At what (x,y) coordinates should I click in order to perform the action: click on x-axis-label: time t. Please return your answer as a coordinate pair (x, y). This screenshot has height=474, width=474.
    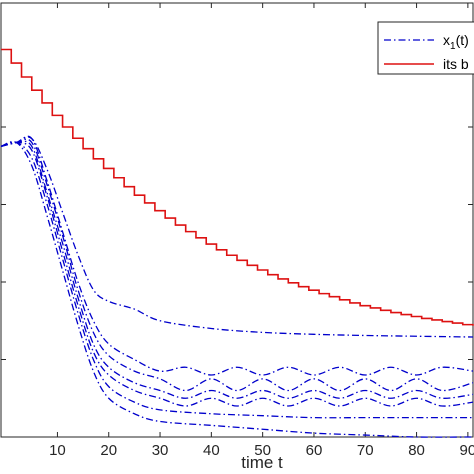
    Looking at the image, I should click on (262, 462).